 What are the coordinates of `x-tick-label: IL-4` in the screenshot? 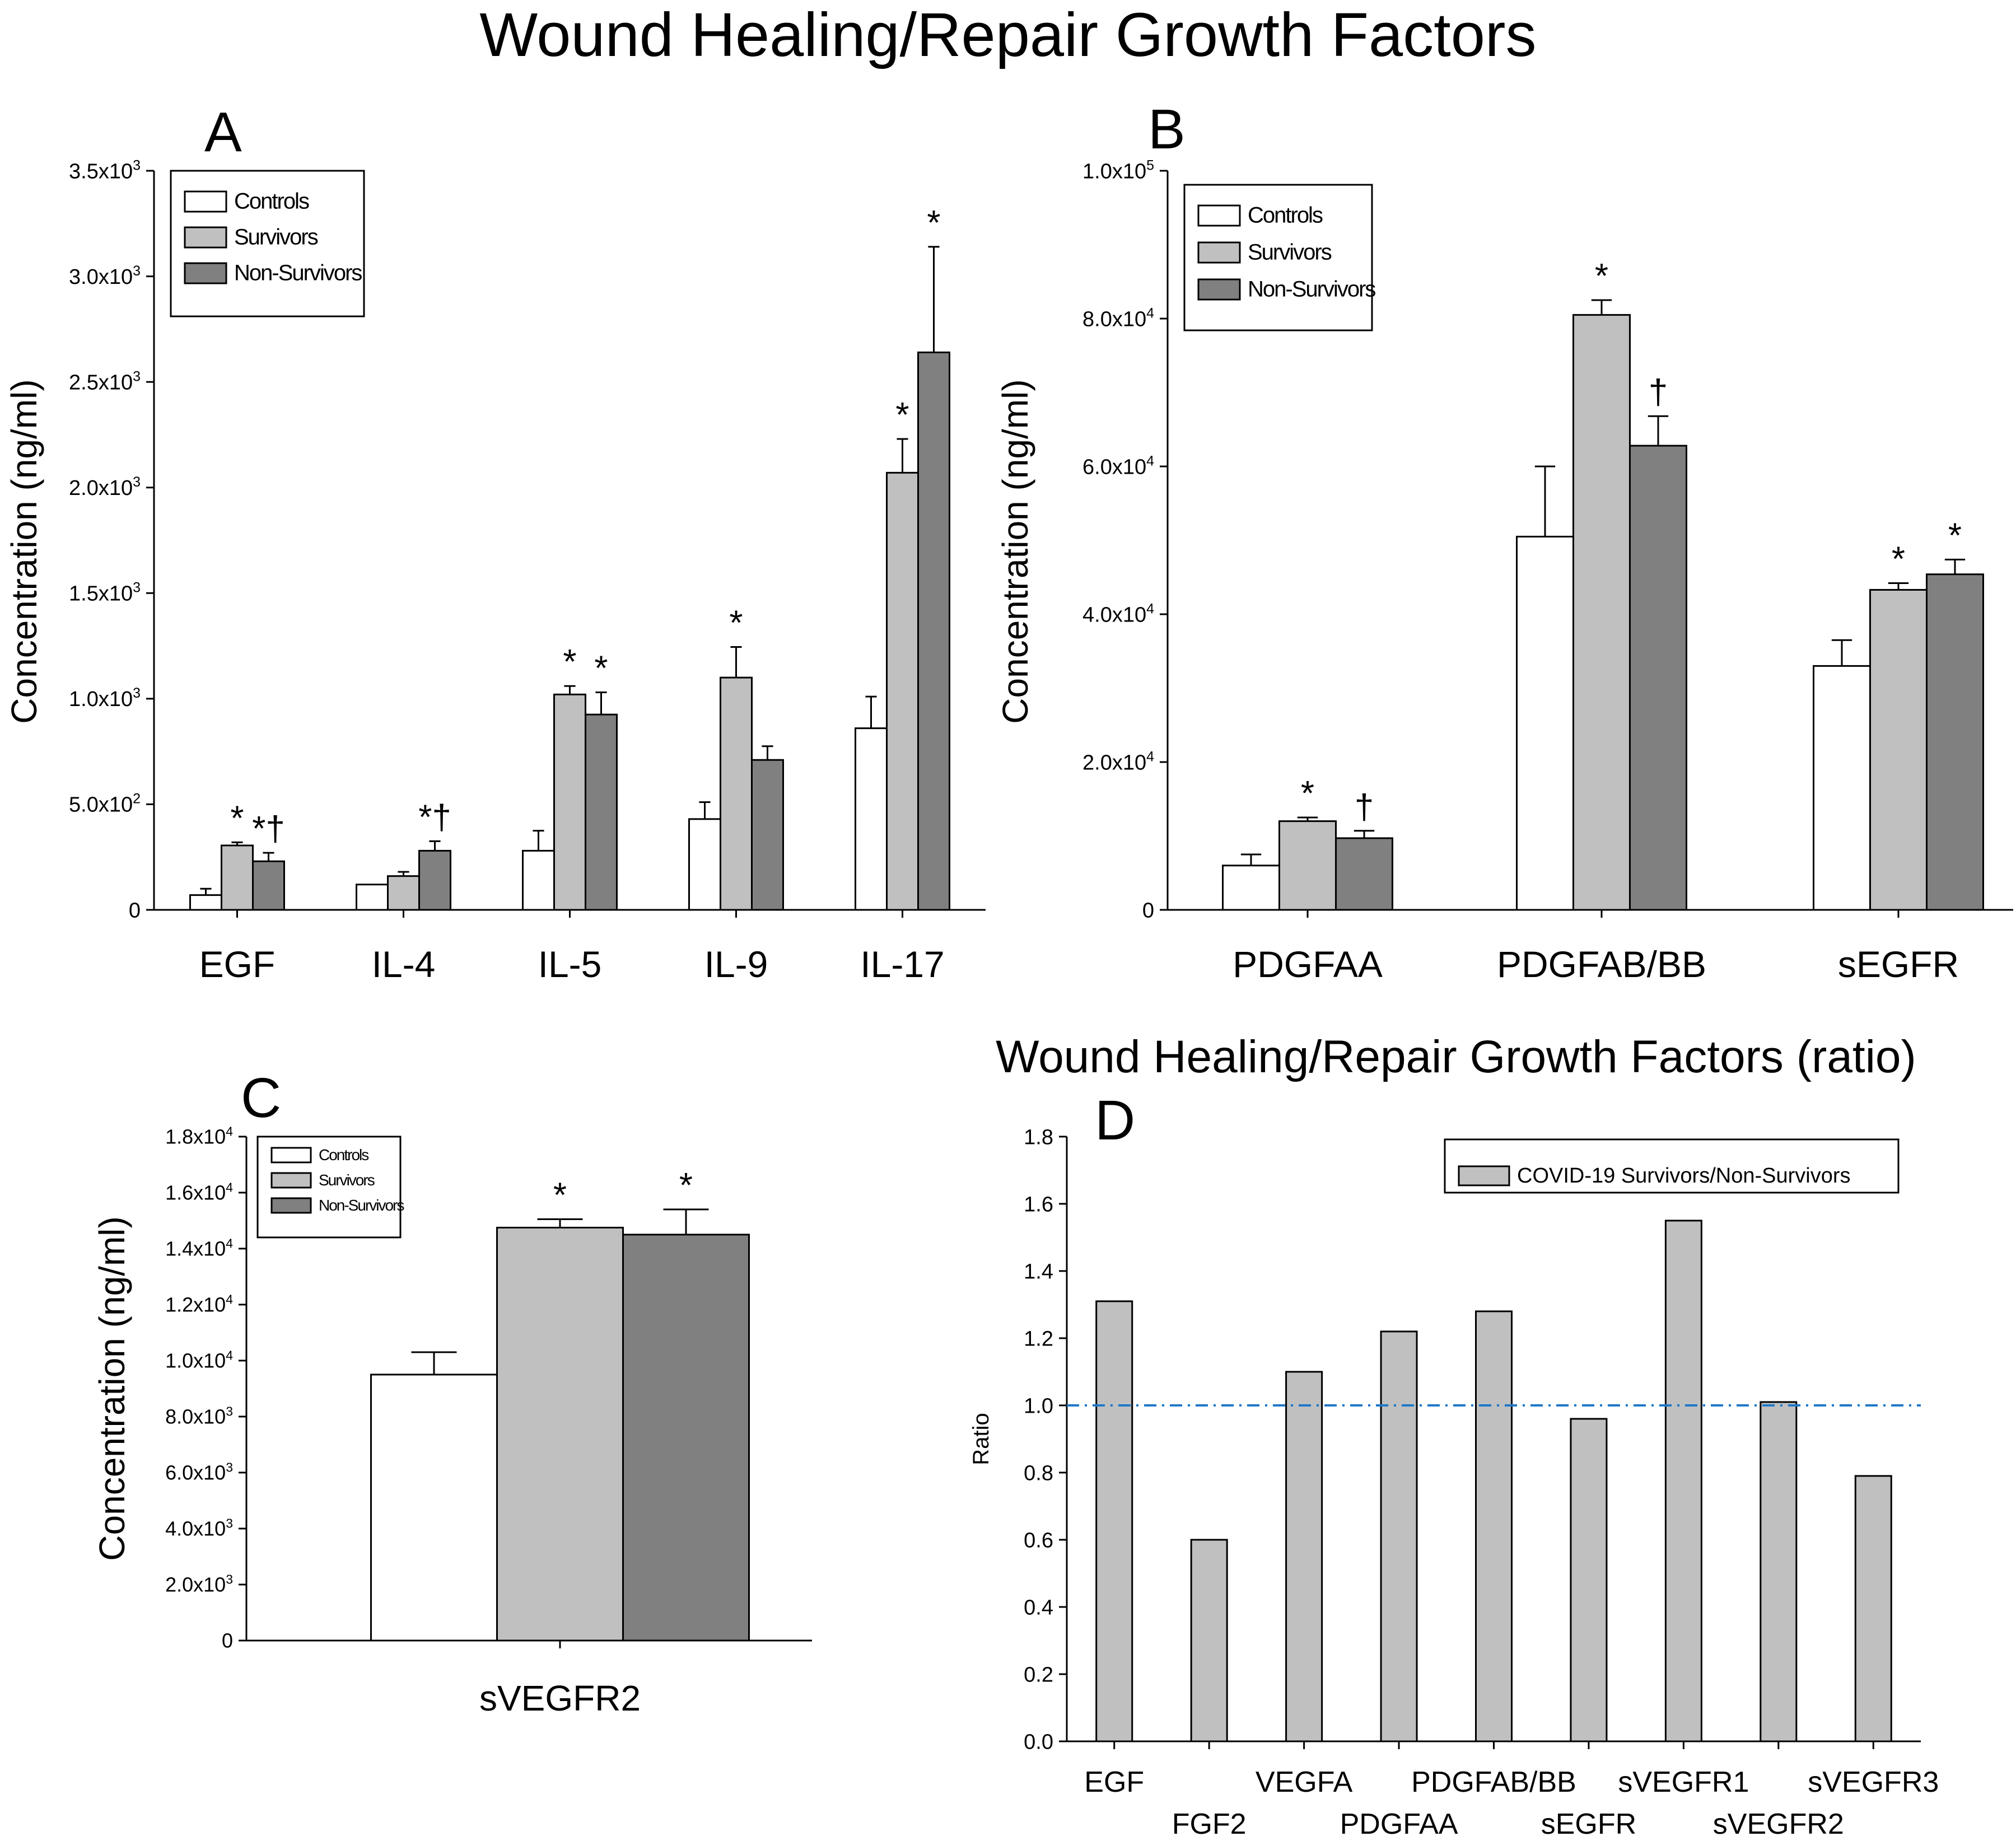 It's located at (404, 964).